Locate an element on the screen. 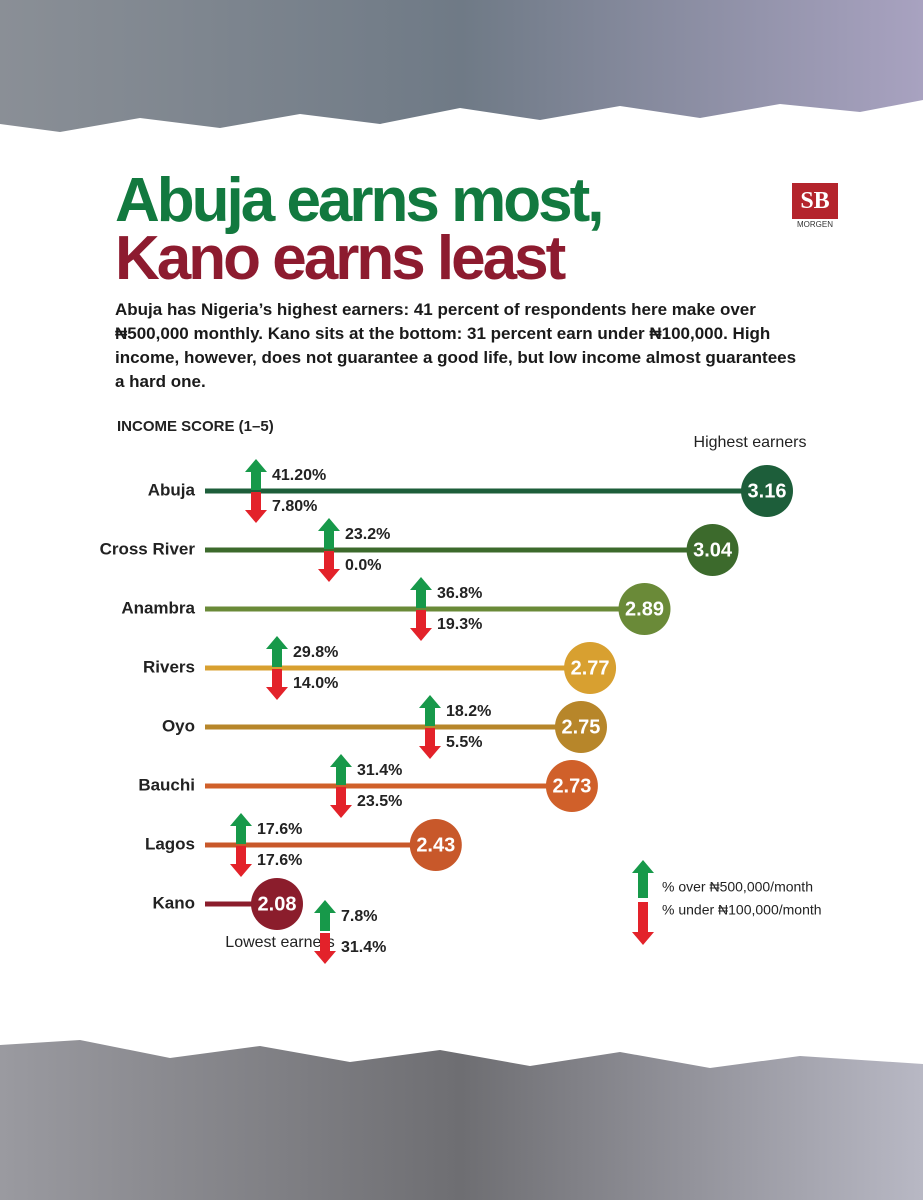 The image size is (923, 1200). percent-label: 41.20% is located at coordinates (299, 475).